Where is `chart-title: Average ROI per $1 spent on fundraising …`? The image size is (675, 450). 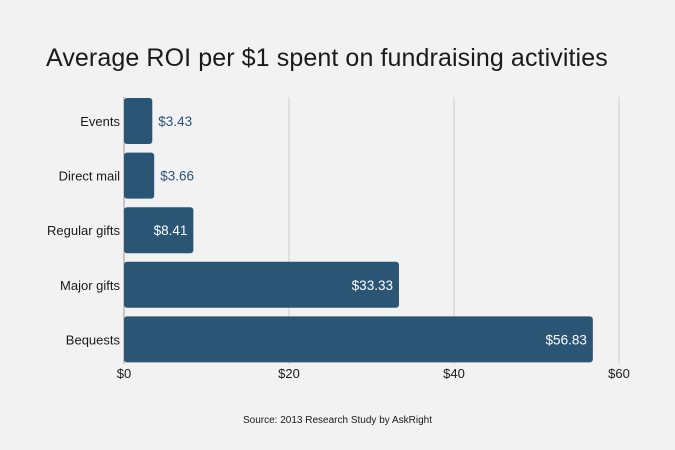
chart-title: Average ROI per $1 spent on fundraising … is located at coordinates (327, 58).